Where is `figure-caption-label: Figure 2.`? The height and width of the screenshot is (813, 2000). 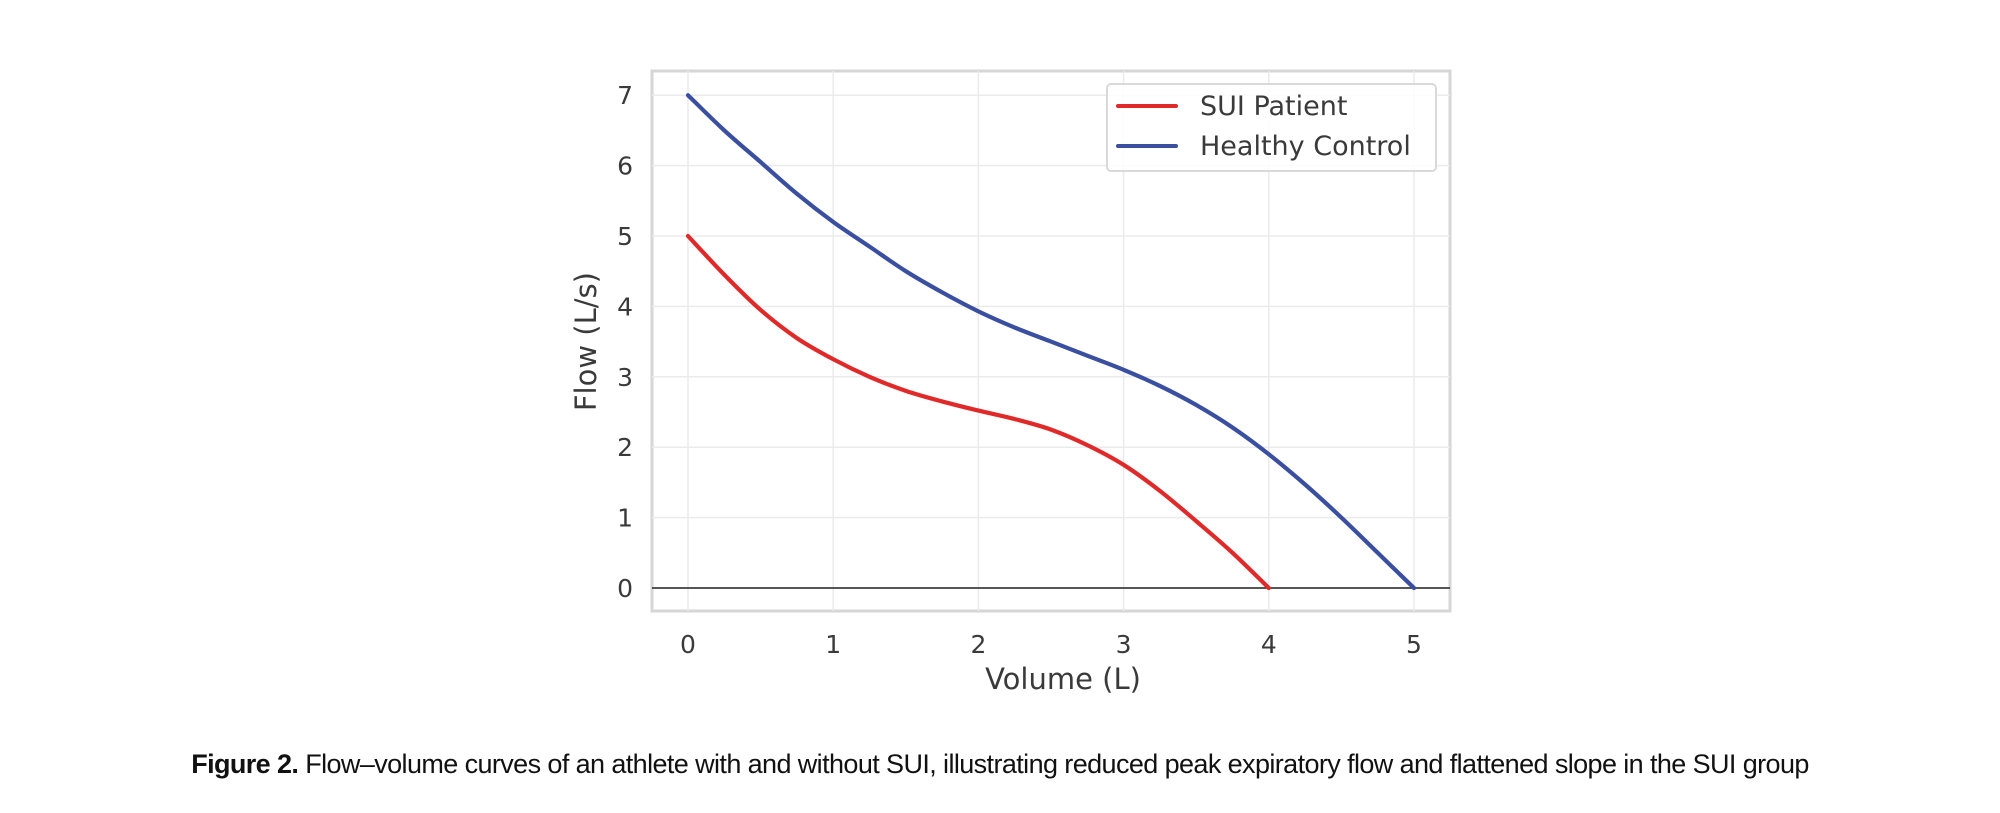 figure-caption-label: Figure 2. is located at coordinates (245, 764).